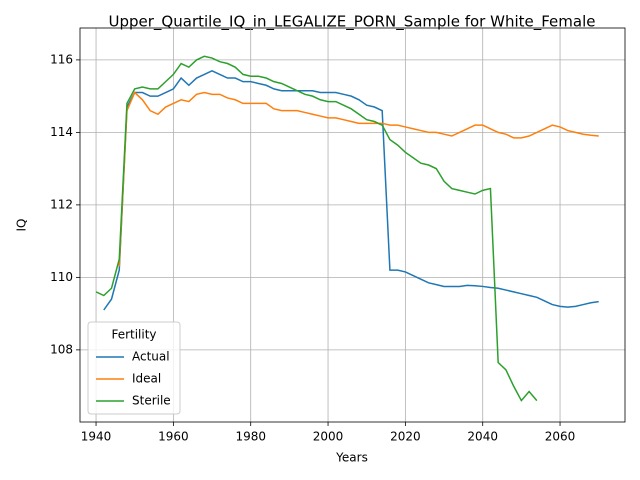 This screenshot has width=640, height=480. What do you see at coordinates (61, 204) in the screenshot?
I see `y-tick-label: 112` at bounding box center [61, 204].